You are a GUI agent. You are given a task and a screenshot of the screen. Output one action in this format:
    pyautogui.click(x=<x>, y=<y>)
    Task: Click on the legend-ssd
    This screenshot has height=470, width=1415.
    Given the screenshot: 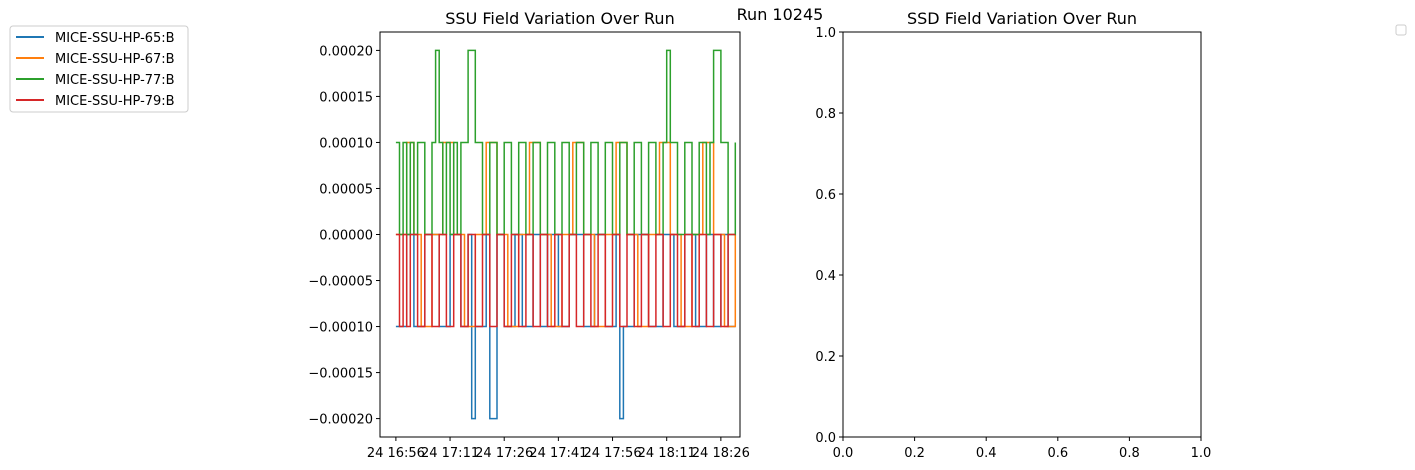 What is the action you would take?
    pyautogui.click(x=1401, y=30)
    